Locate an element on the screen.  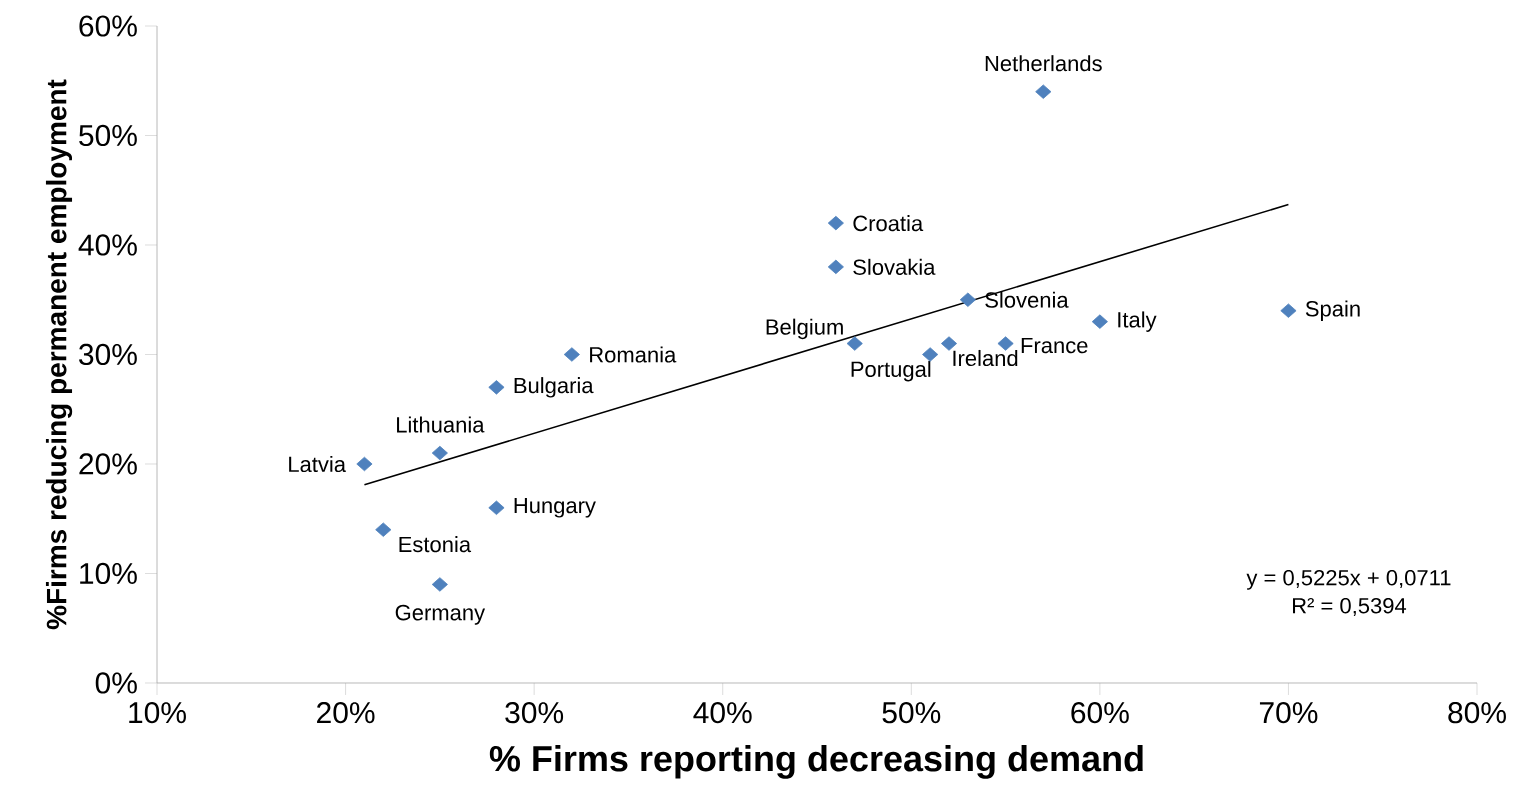
annotation: Germany is located at coordinates (440, 614).